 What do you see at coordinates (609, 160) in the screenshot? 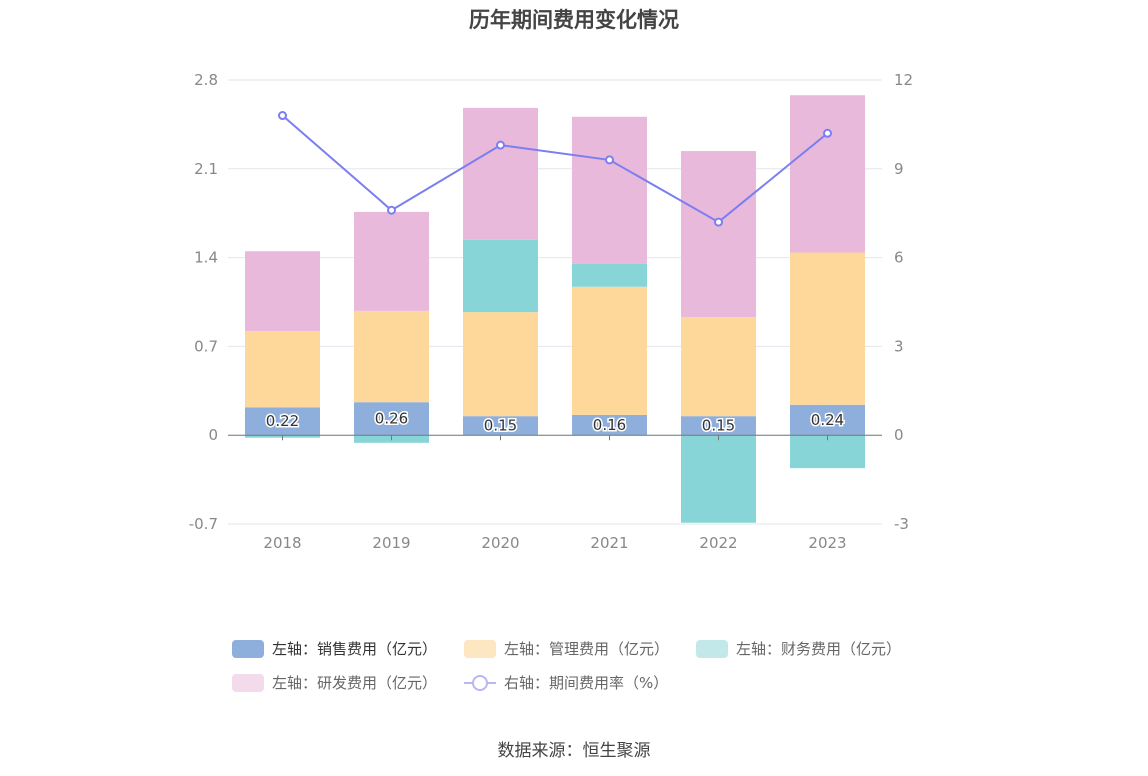
I see `rate-point-2021` at bounding box center [609, 160].